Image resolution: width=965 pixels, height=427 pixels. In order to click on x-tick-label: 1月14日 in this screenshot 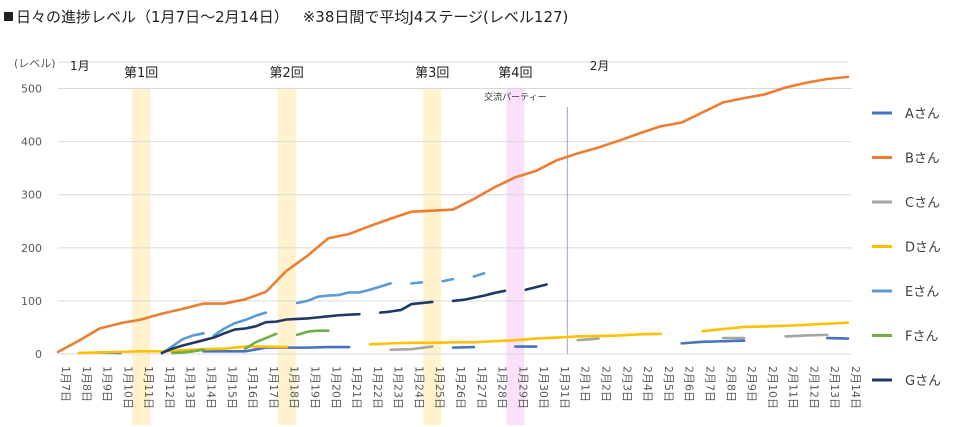, I will do `click(211, 387)`.